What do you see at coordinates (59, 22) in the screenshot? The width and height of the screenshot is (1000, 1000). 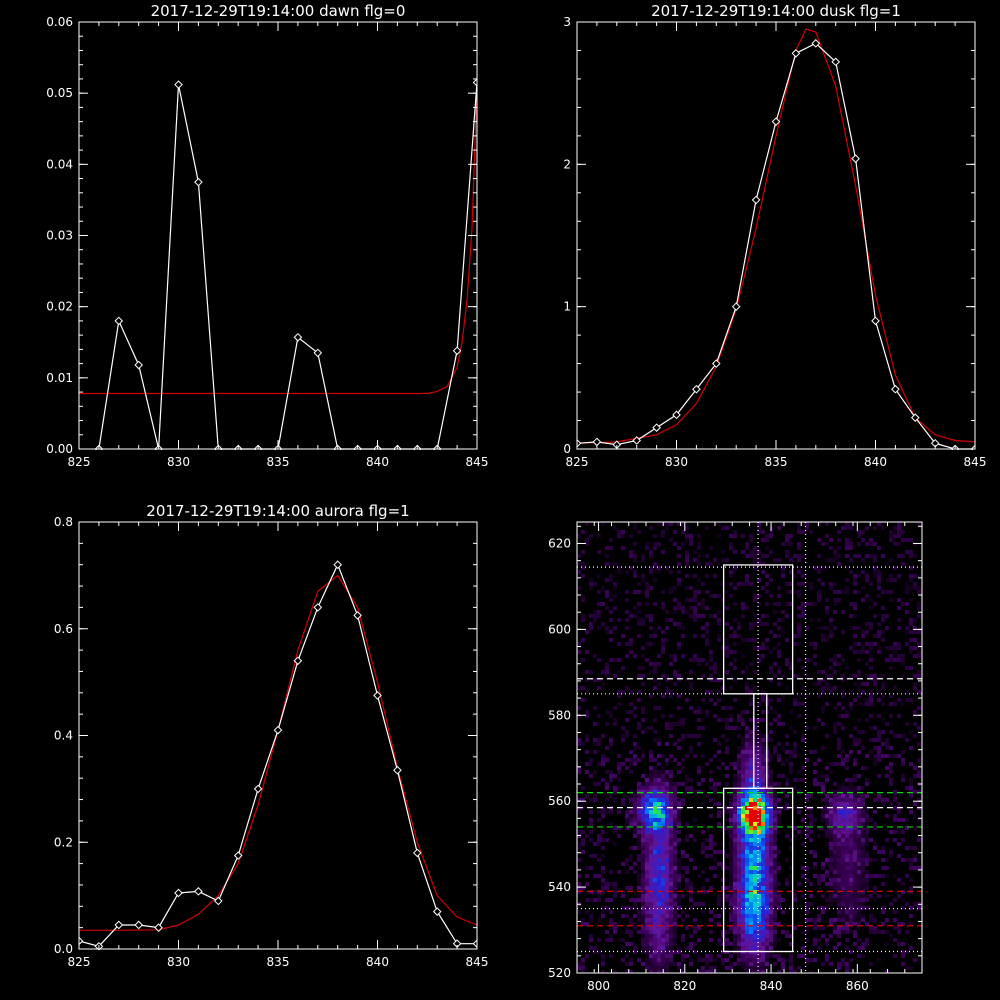 I see `y-tick-label: 0.06` at bounding box center [59, 22].